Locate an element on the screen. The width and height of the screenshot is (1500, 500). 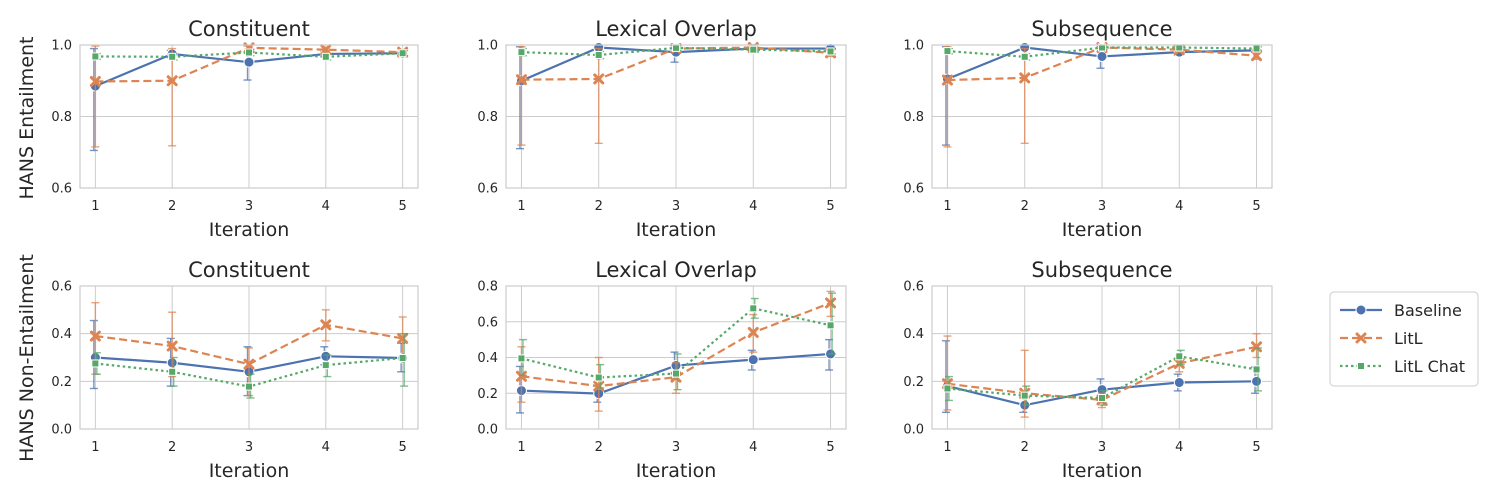
legend: Baseline LitL LitL Chat is located at coordinates (1404, 339).